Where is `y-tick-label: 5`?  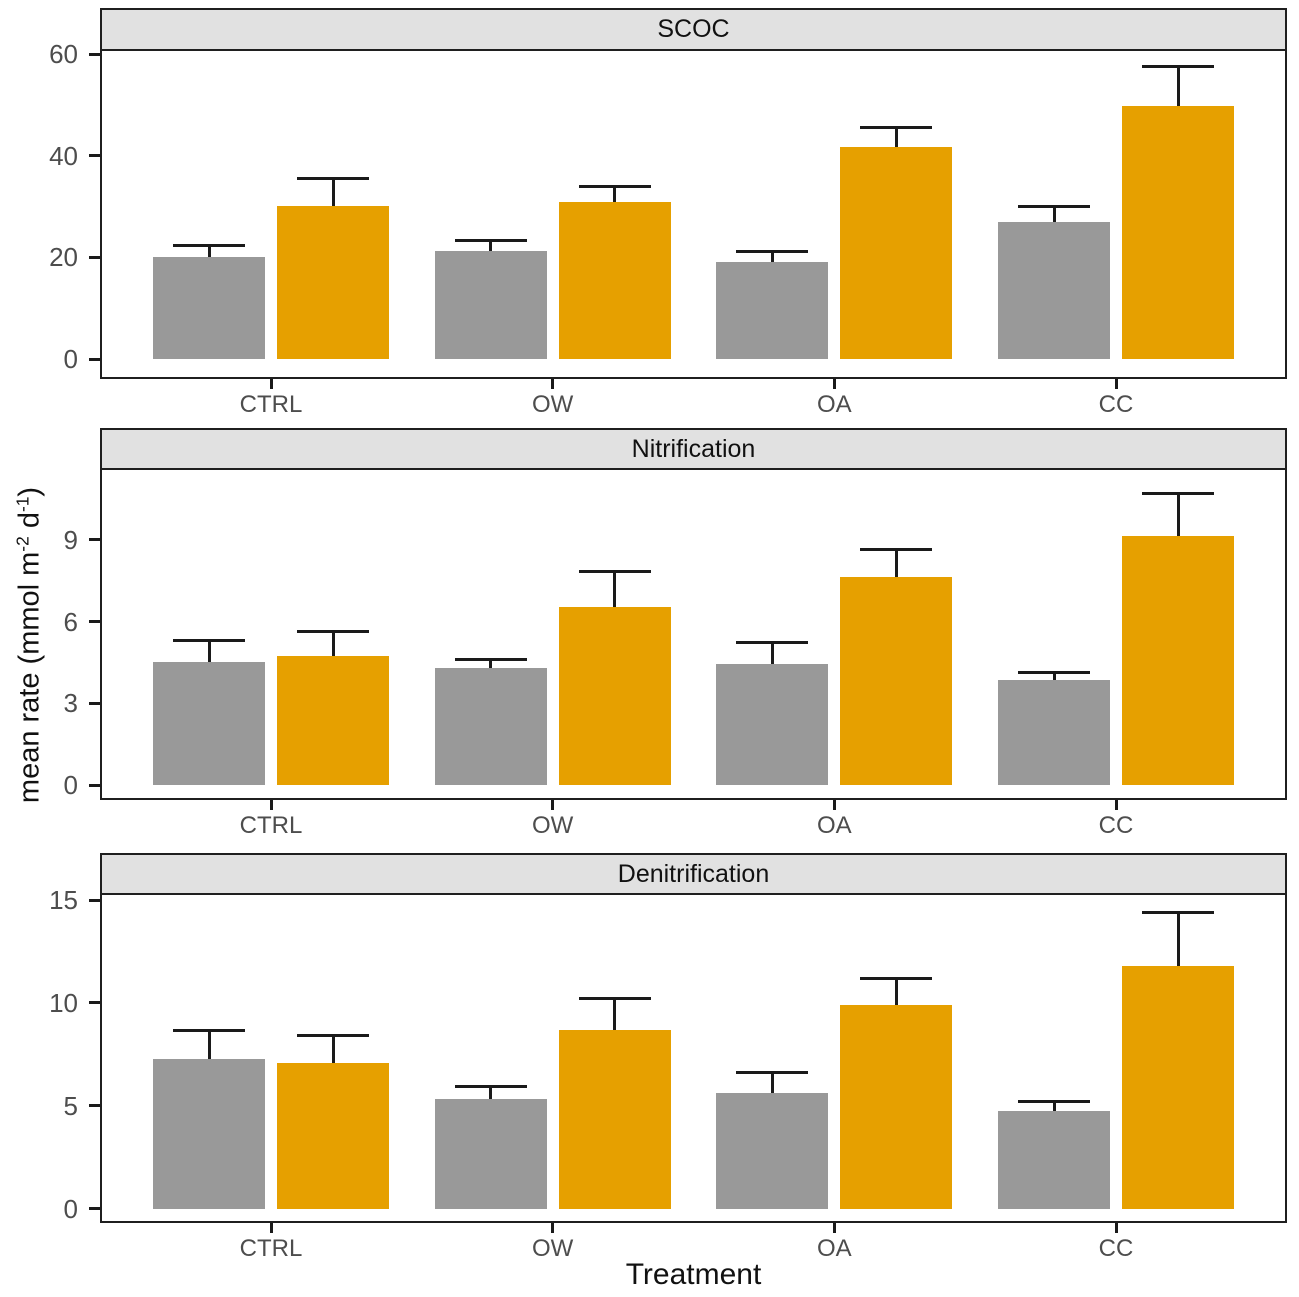 y-tick-label: 5 is located at coordinates (70, 1105).